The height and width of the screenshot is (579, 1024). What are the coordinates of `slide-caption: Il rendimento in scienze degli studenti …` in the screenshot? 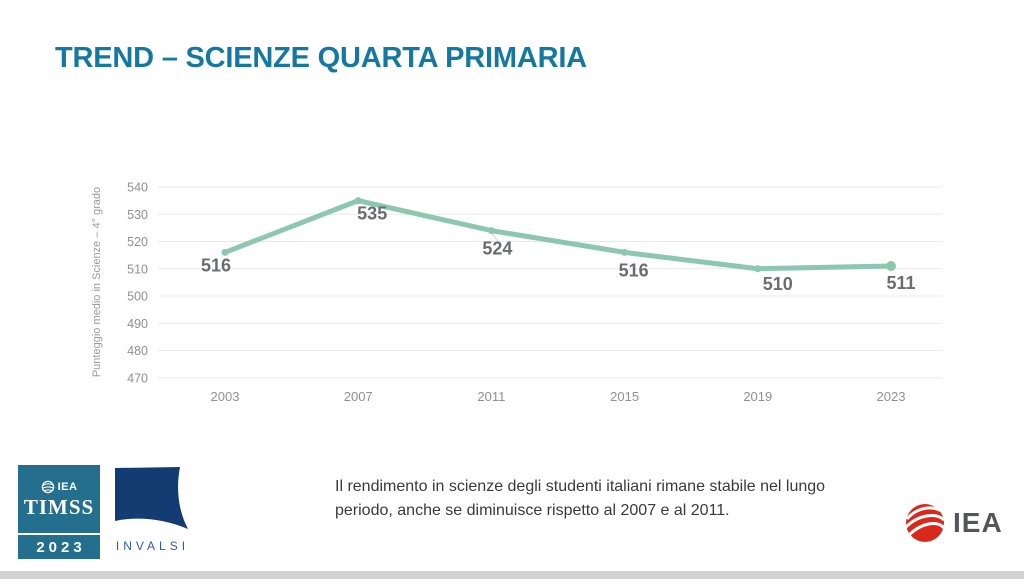 It's located at (580, 498).